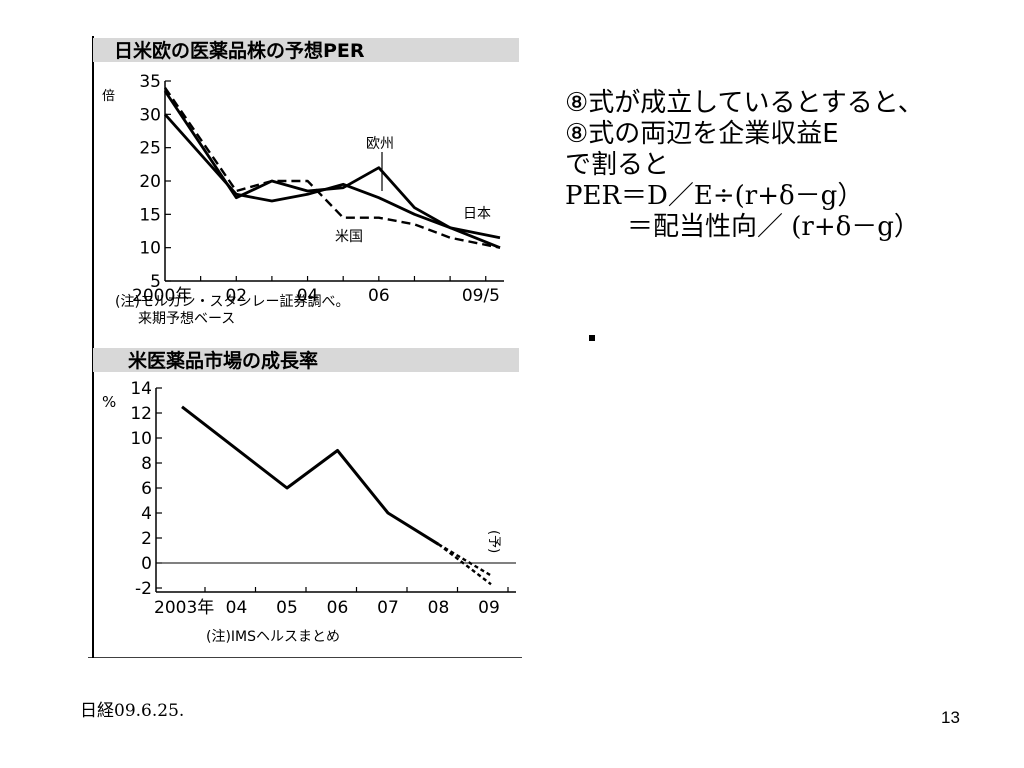 The height and width of the screenshot is (768, 1024). Describe the element at coordinates (493, 541) in the screenshot. I see `forecast-label: (予)` at that location.